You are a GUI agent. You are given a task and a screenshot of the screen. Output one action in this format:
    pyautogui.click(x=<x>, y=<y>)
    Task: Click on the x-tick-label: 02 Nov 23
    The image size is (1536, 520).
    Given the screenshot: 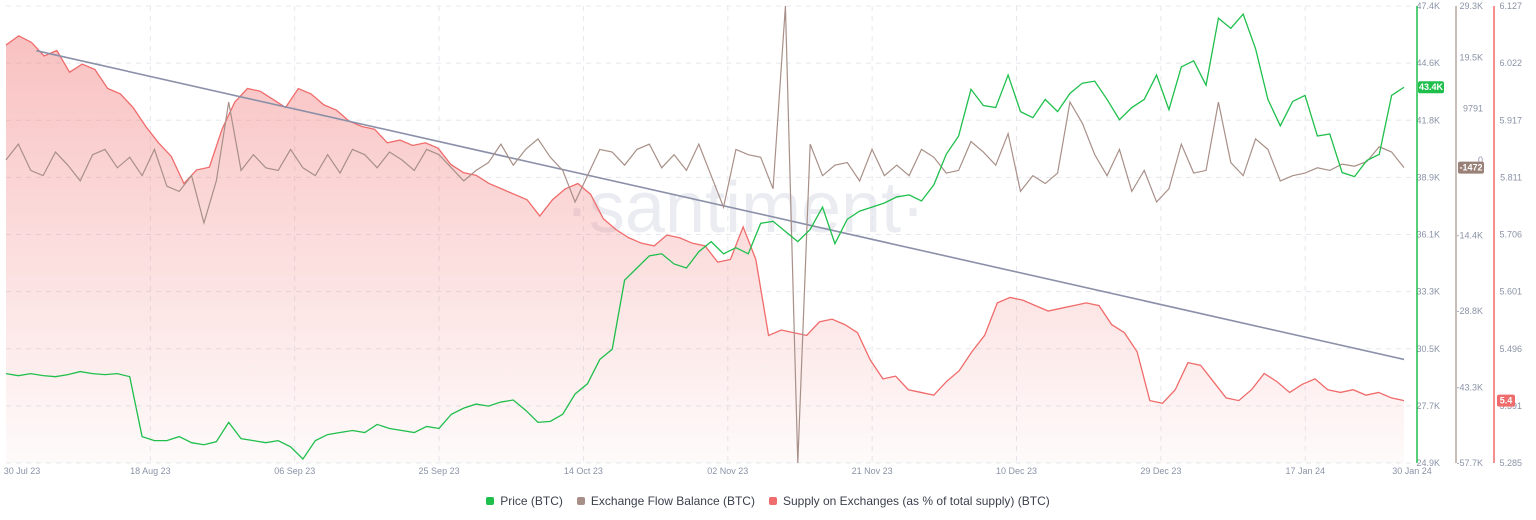 What is the action you would take?
    pyautogui.click(x=727, y=471)
    